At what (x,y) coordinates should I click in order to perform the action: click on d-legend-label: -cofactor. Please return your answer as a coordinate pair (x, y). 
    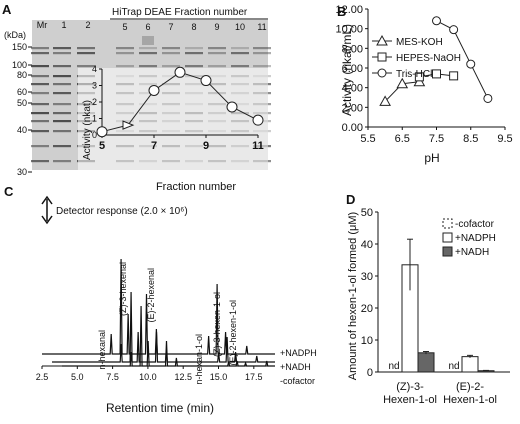
    Looking at the image, I should click on (475, 224).